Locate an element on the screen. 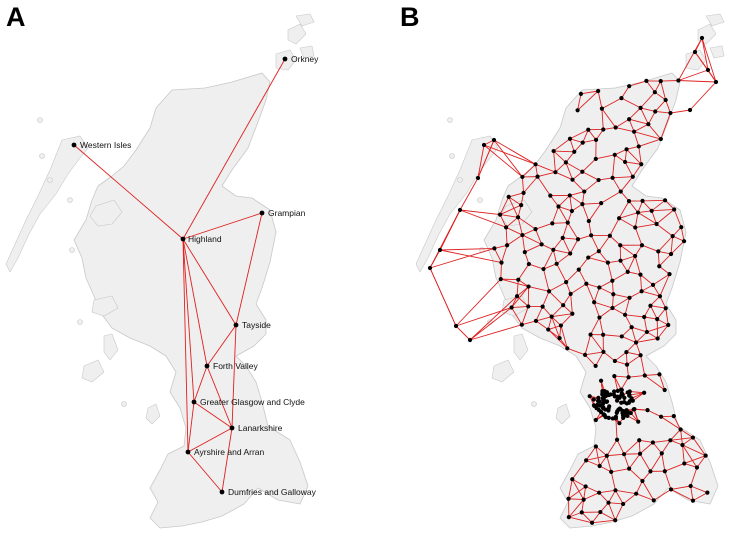 The image size is (731, 542). islet-shape is located at coordinates (50, 180).